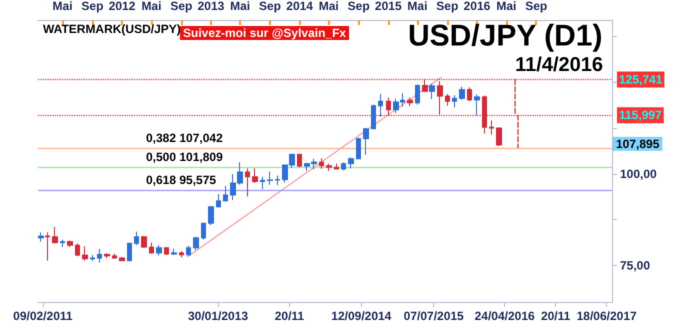 The width and height of the screenshot is (680, 326). I want to click on x-tick-label: 24/04/2016, so click(504, 316).